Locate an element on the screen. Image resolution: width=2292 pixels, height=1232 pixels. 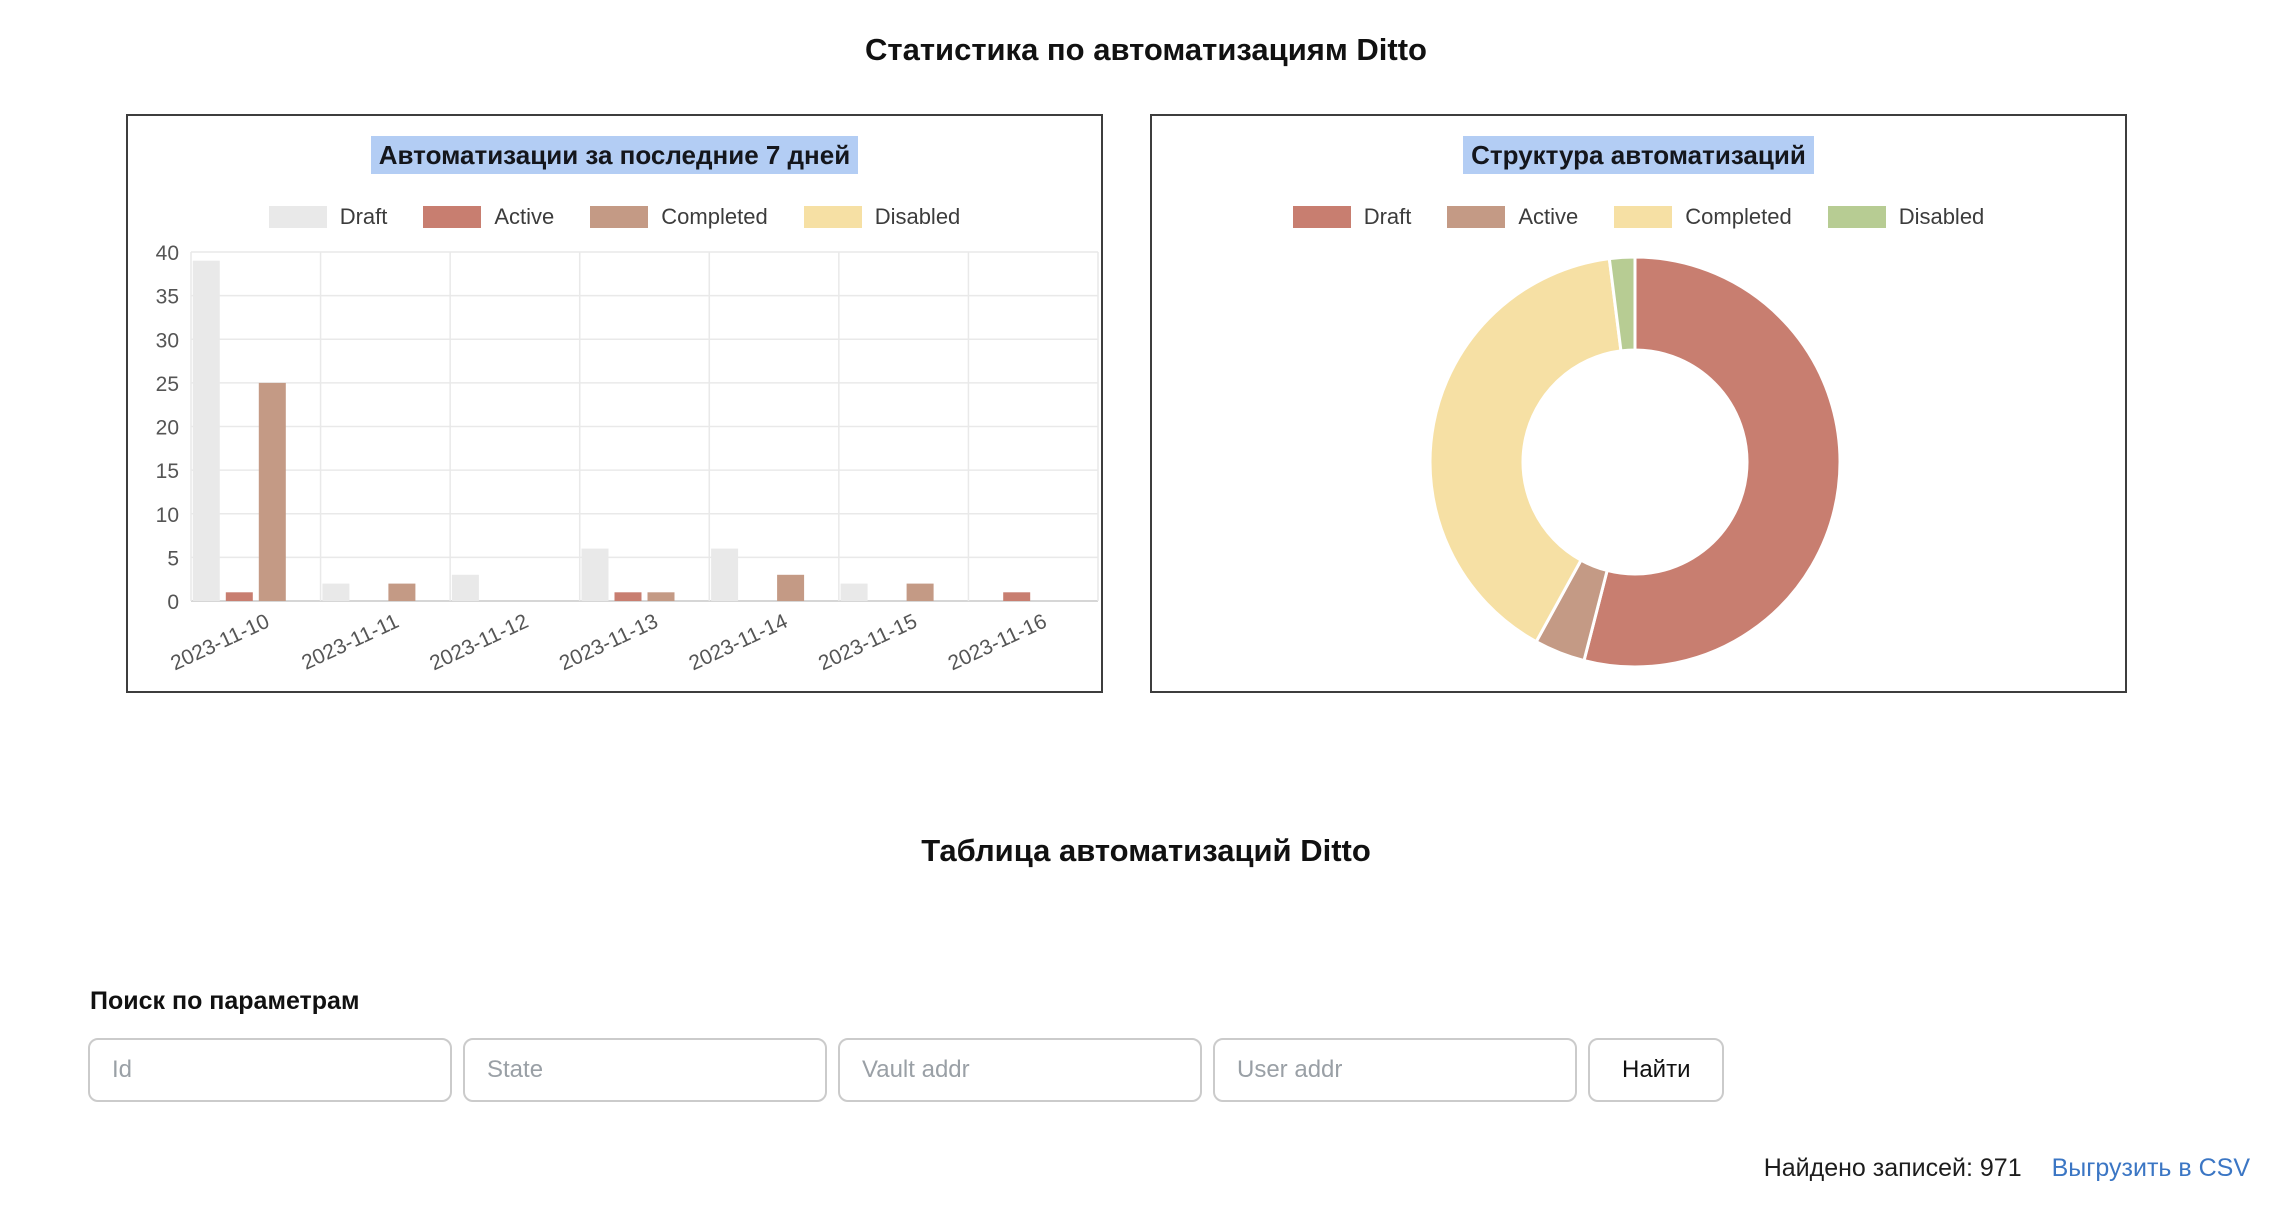
x-tick-label: 2023-11-14 is located at coordinates (739, 643).